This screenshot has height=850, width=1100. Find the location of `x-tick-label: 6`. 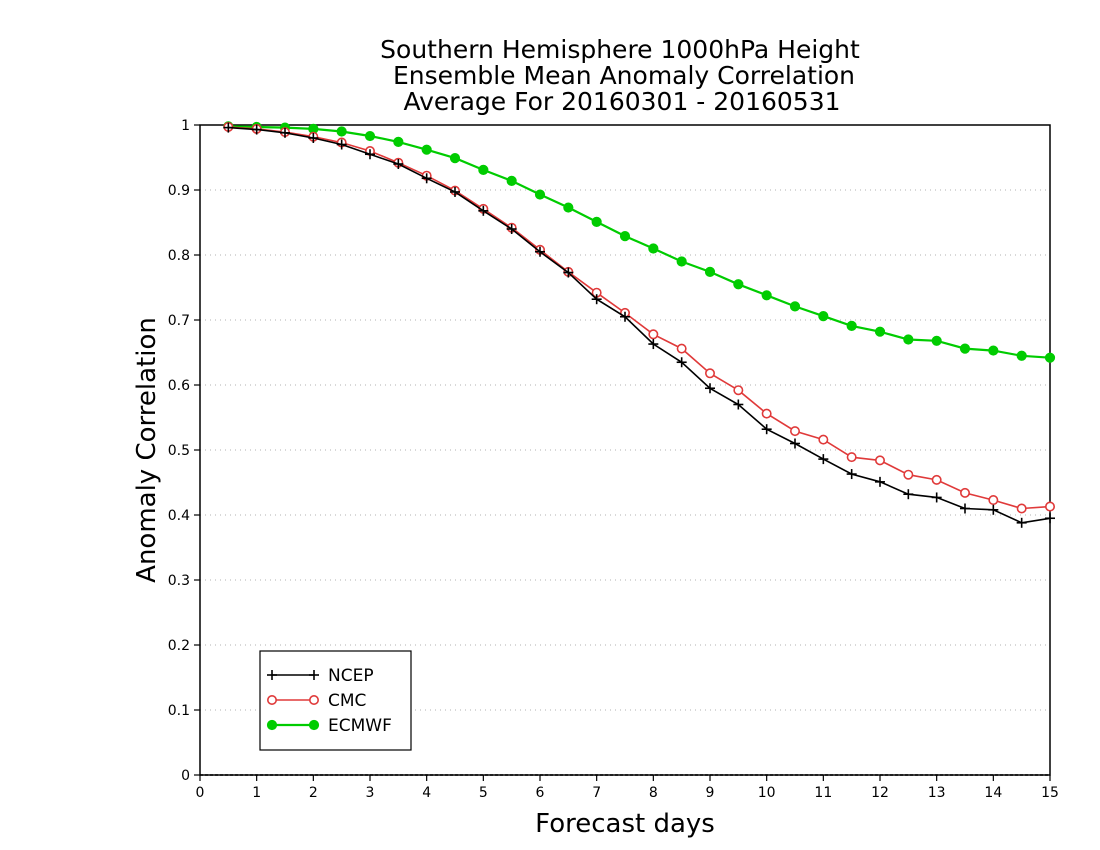

x-tick-label: 6 is located at coordinates (540, 793).